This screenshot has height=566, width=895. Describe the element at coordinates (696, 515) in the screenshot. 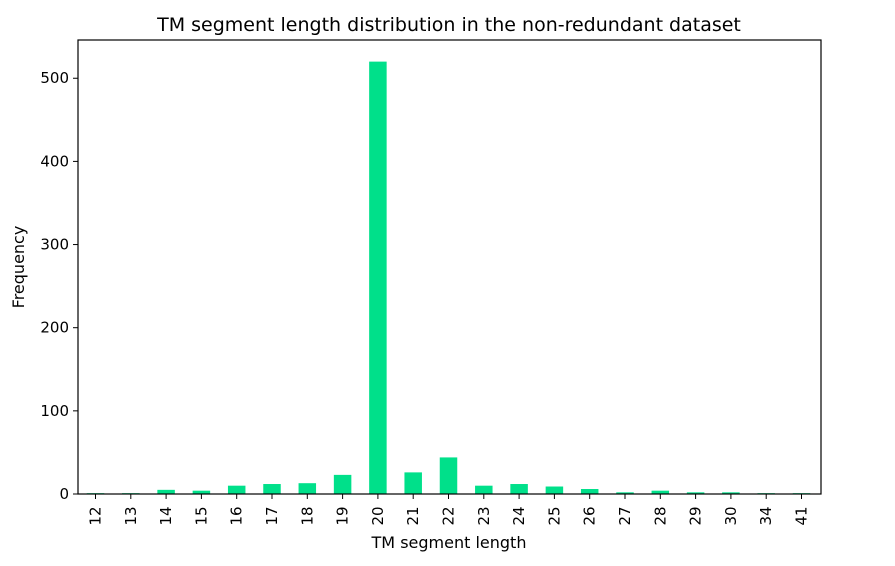

I see `x-tick-label-29: 29` at that location.